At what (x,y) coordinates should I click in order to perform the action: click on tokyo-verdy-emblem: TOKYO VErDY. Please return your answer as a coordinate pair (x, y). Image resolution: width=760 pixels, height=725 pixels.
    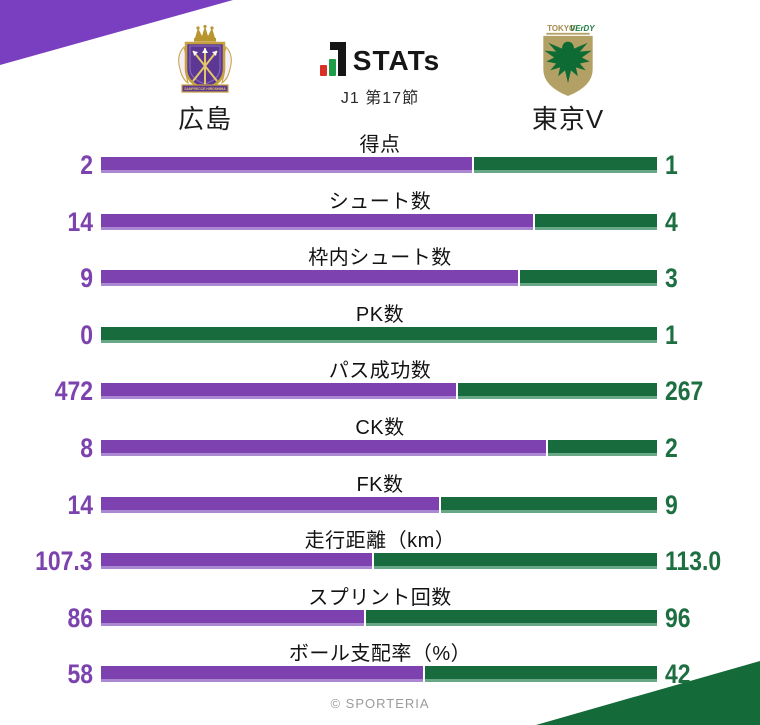
    Looking at the image, I should click on (569, 60).